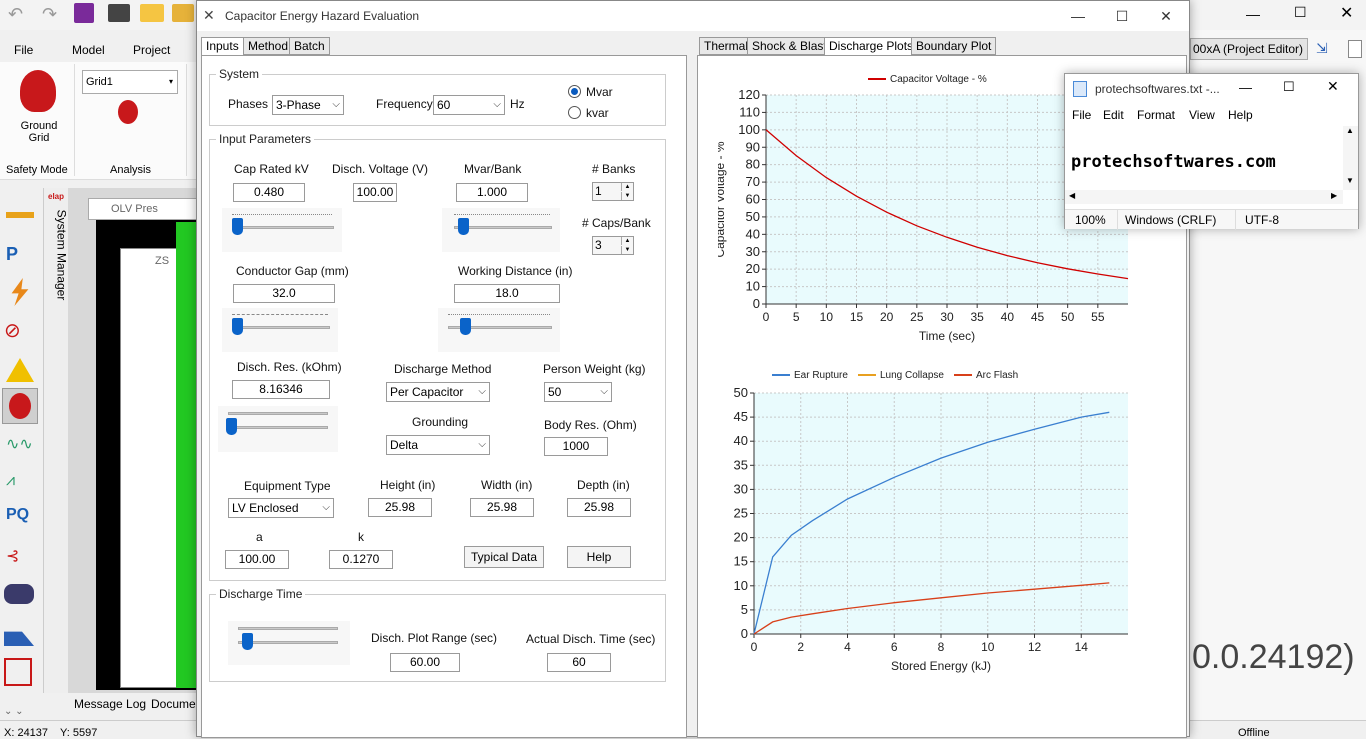 This screenshot has width=1366, height=739. What do you see at coordinates (173, 704) in the screenshot?
I see `documents-tab: Docume` at bounding box center [173, 704].